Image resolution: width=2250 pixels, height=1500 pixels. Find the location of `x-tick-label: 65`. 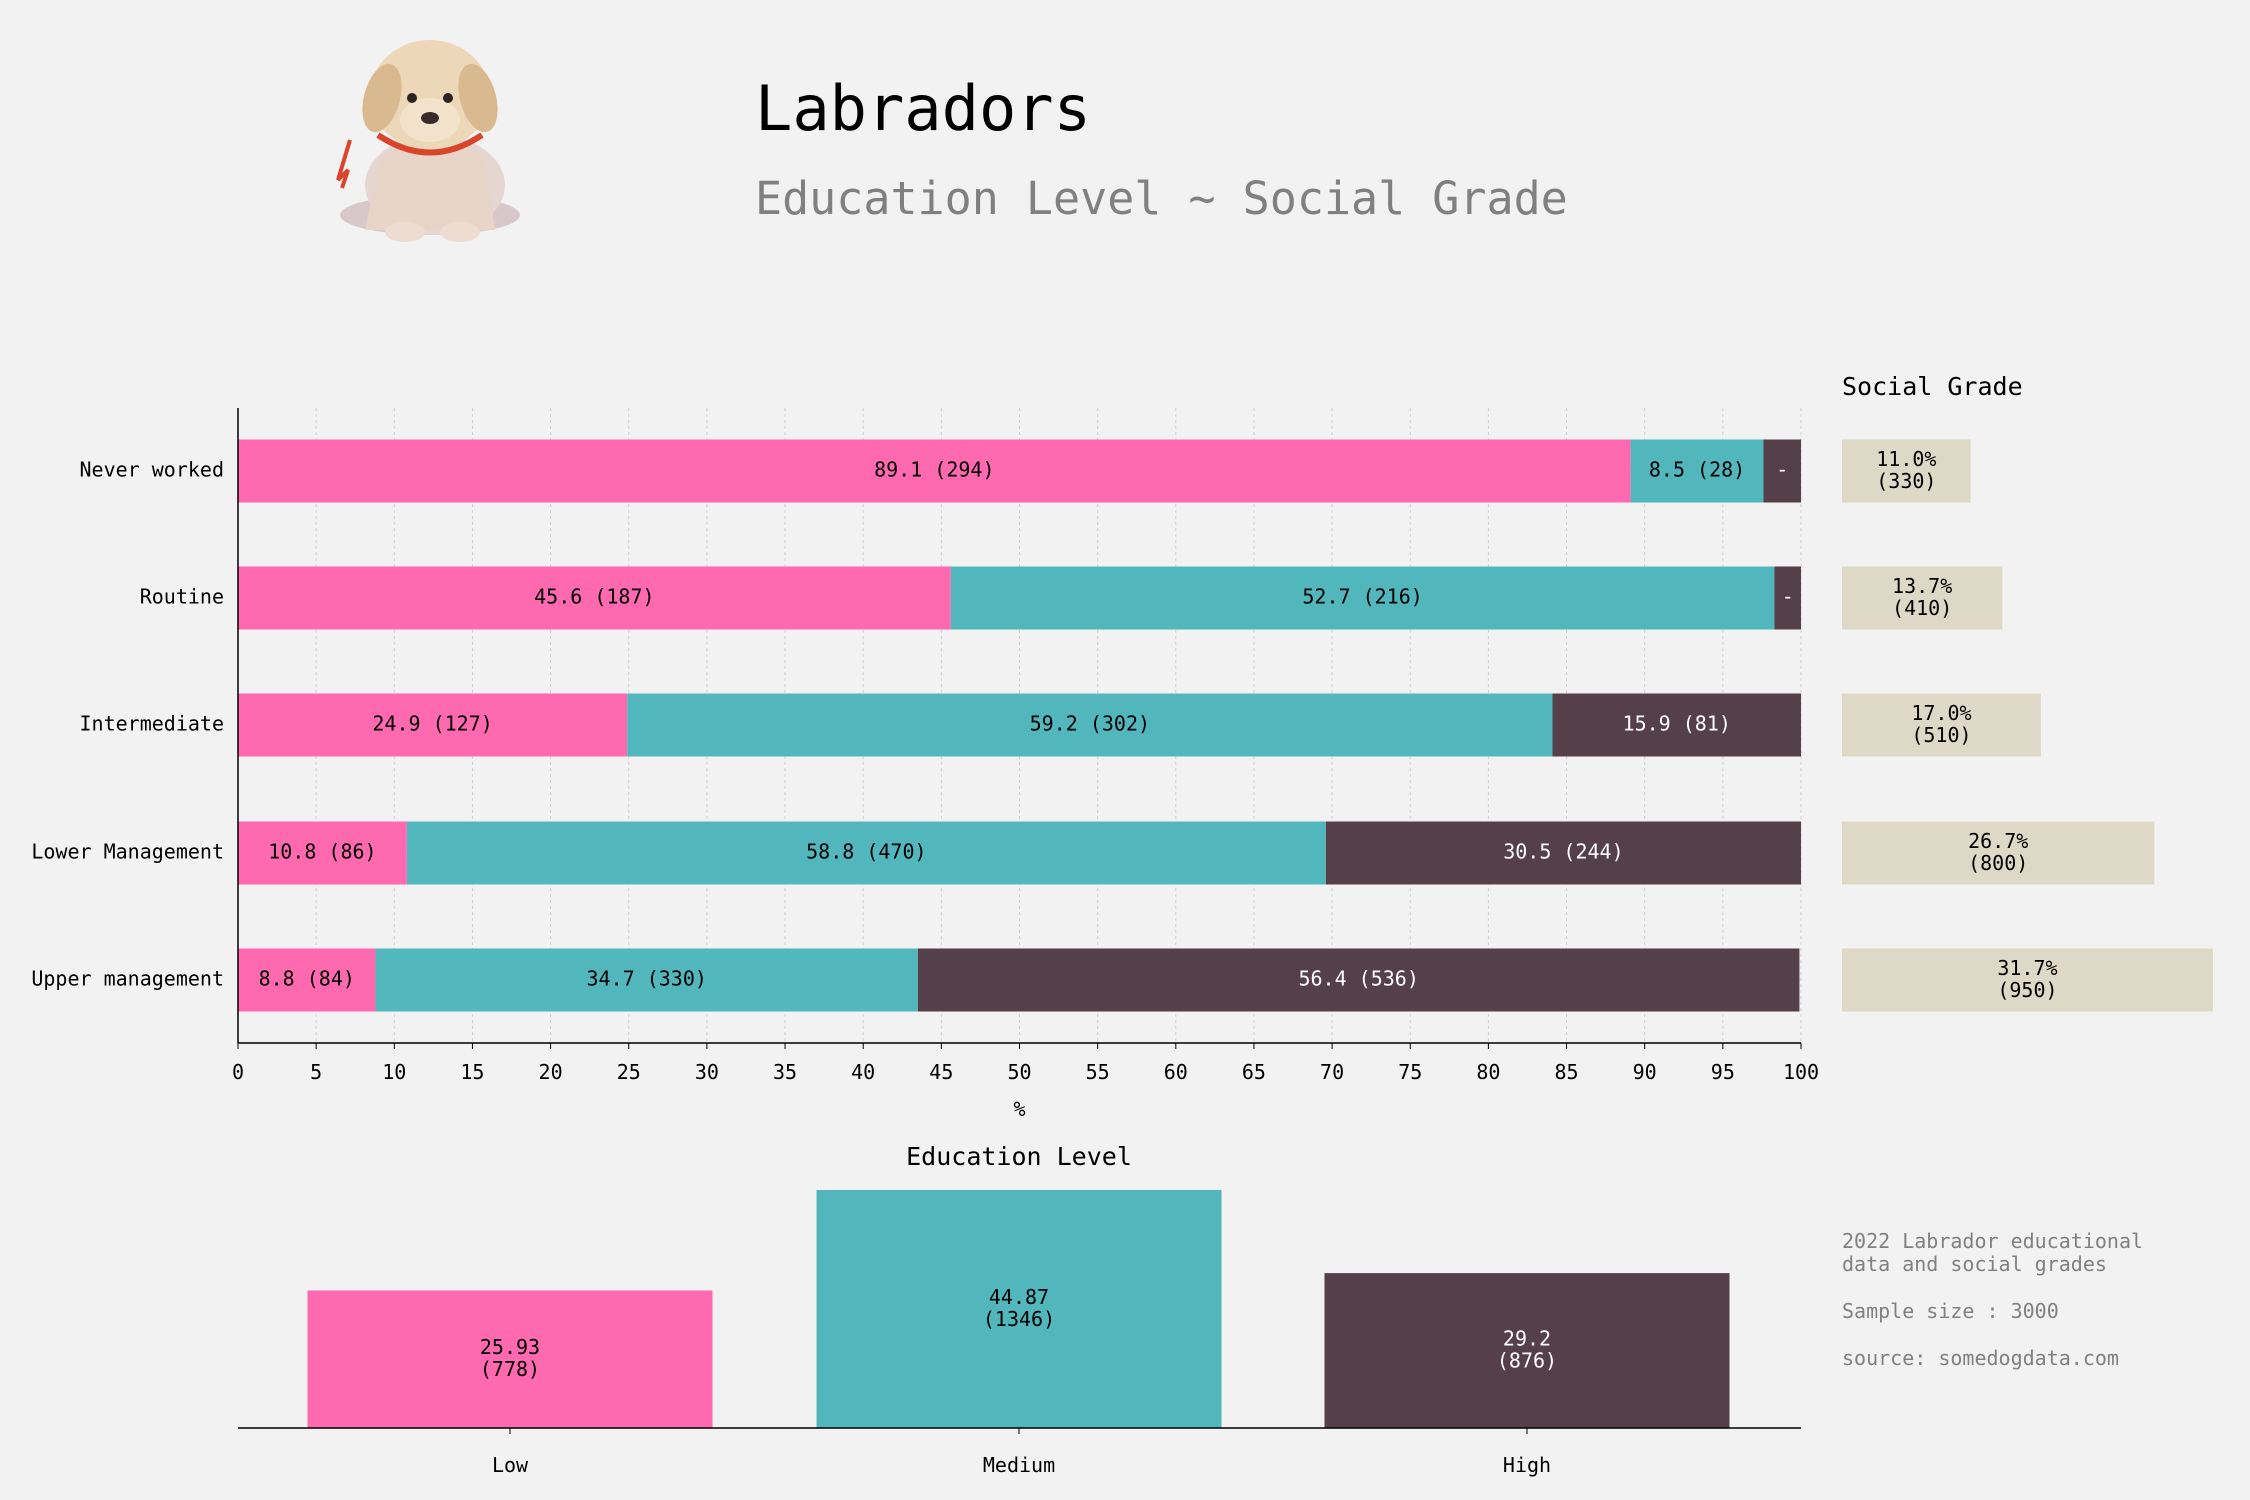

x-tick-label: 65 is located at coordinates (1254, 1072).